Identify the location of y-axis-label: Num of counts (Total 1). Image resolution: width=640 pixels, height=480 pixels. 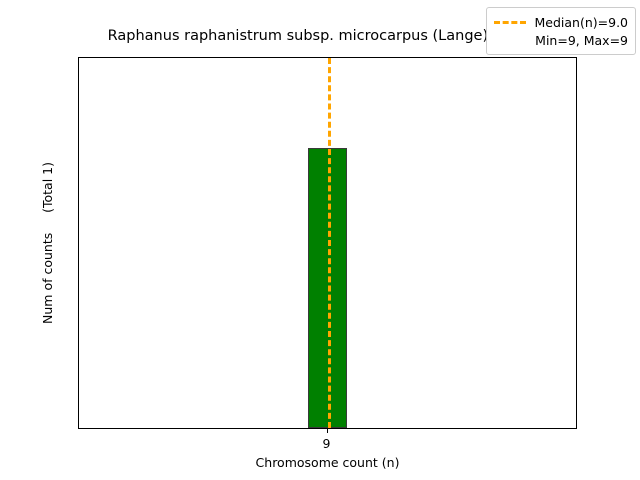
(47, 243).